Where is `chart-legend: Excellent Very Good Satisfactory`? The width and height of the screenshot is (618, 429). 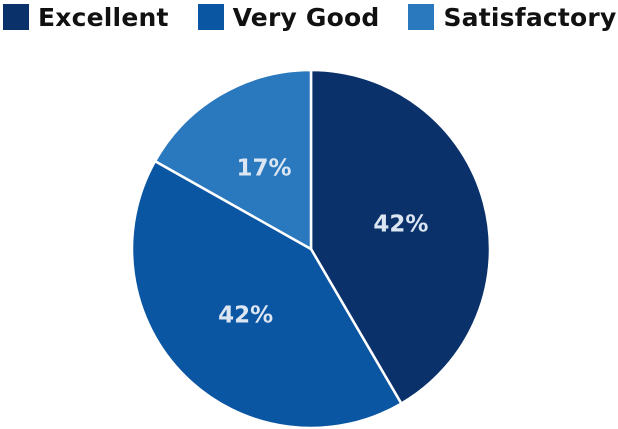 chart-legend: Excellent Very Good Satisfactory is located at coordinates (309, 17).